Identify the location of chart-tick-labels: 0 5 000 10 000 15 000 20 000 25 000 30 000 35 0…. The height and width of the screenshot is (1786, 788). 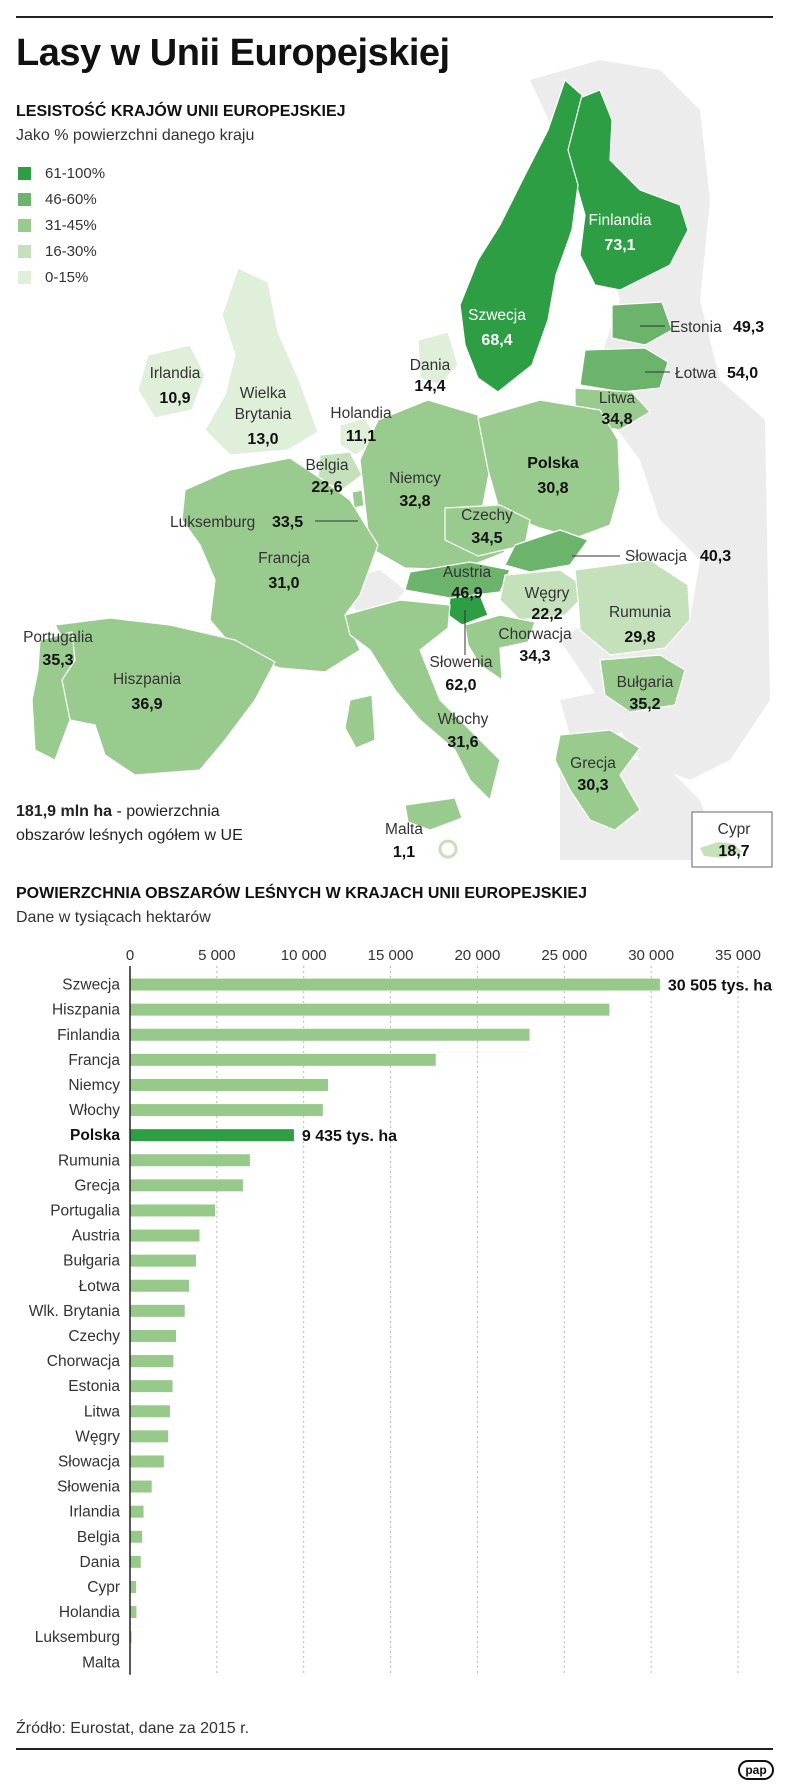
(443, 955).